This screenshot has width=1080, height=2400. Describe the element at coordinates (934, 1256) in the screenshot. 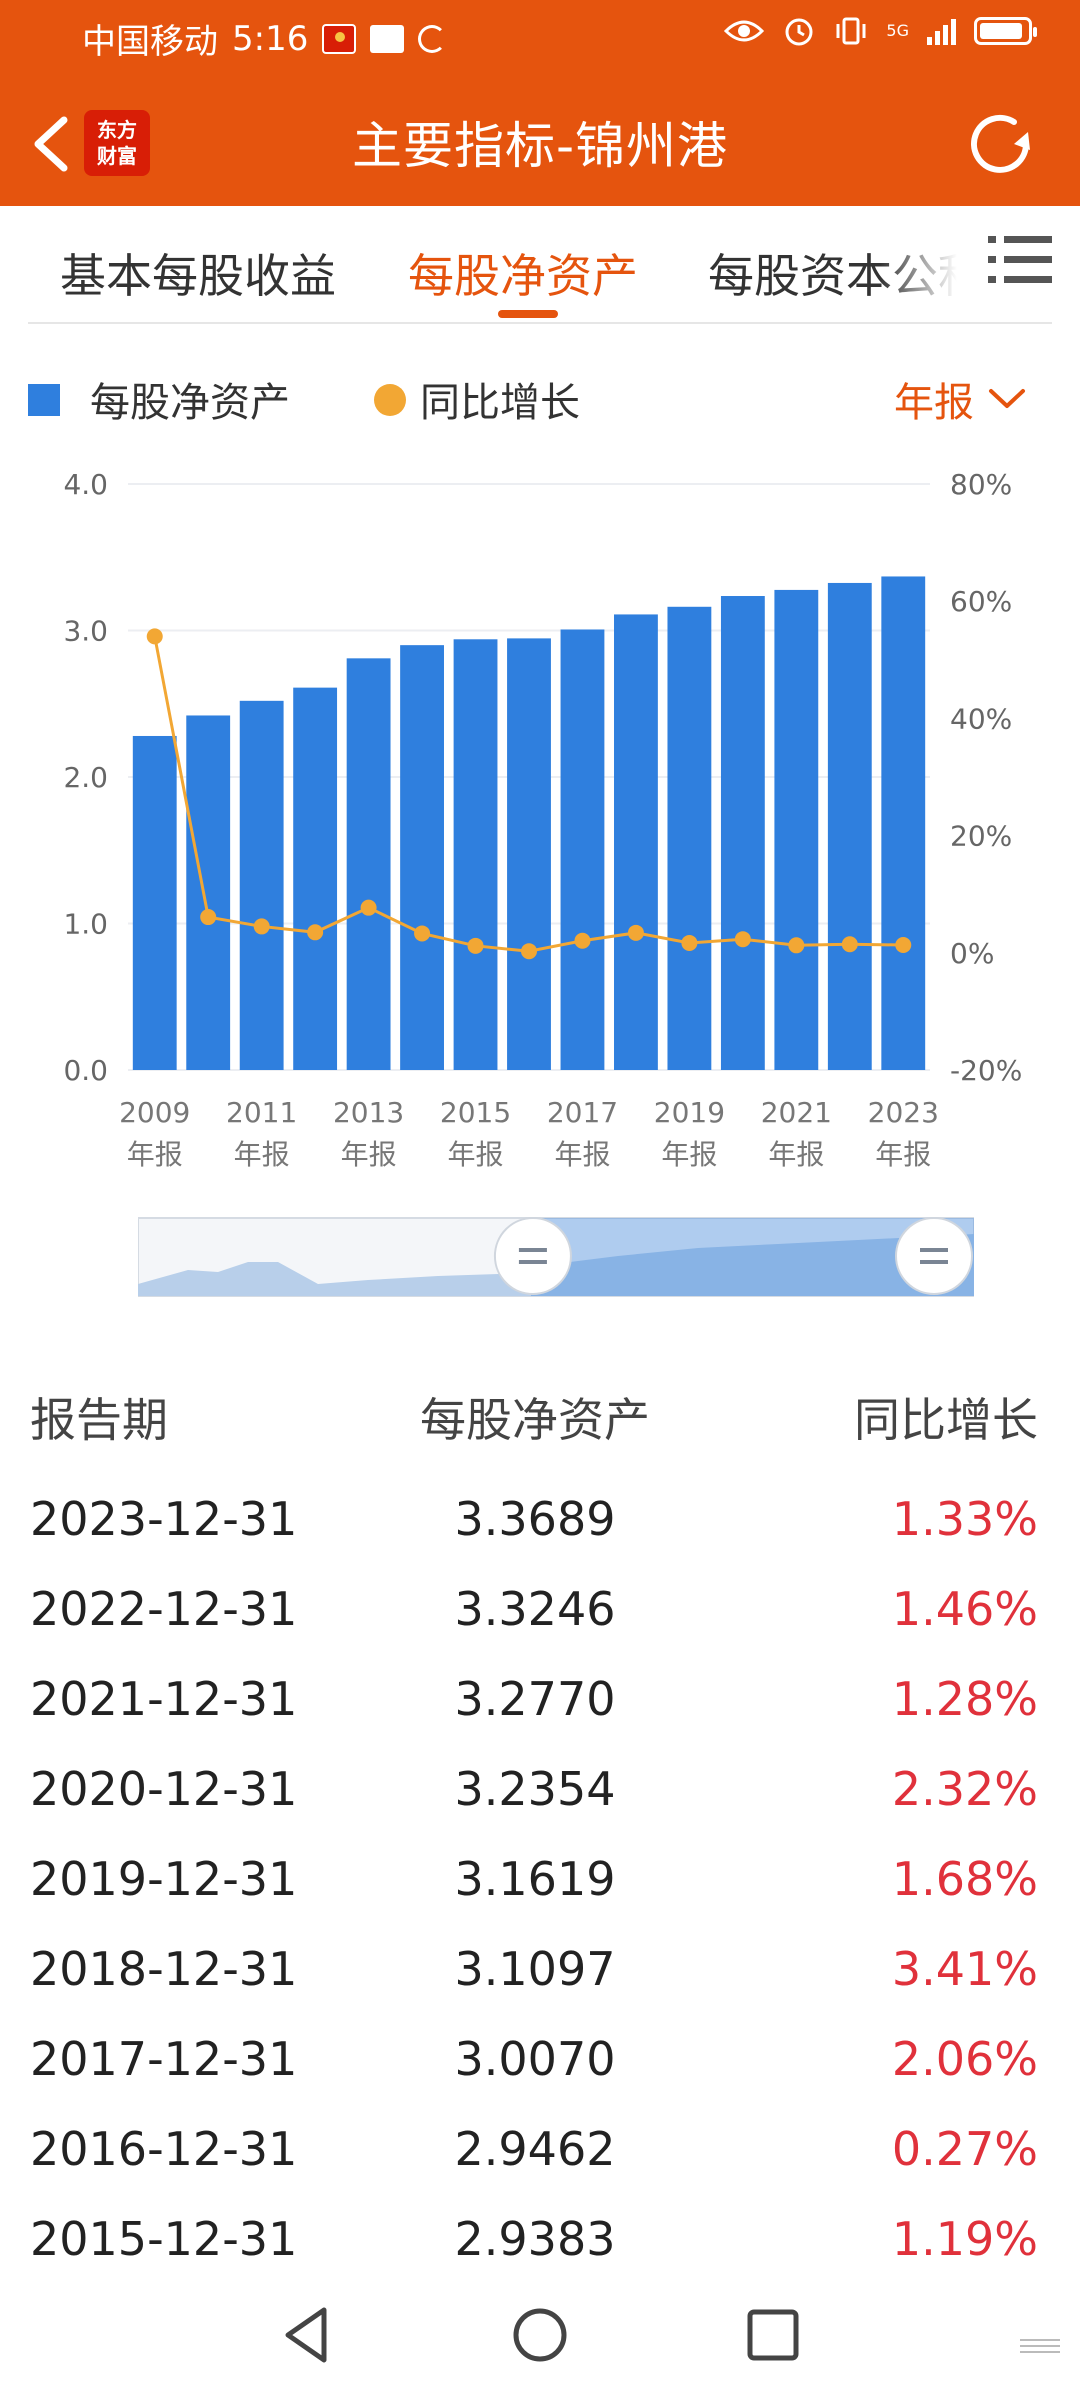

I see `zoom-handle-right` at that location.